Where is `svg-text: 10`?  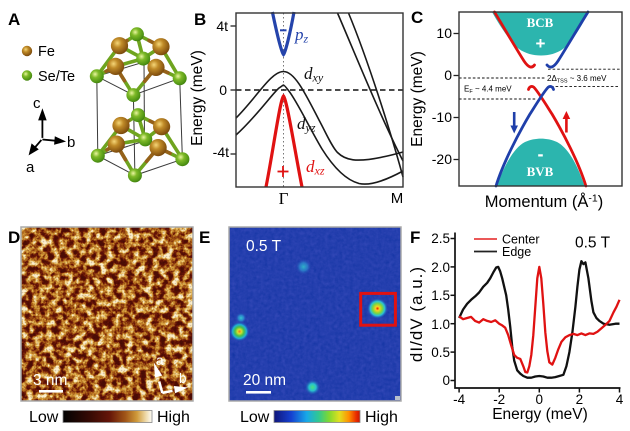
svg-text: 10 is located at coordinates (444, 33).